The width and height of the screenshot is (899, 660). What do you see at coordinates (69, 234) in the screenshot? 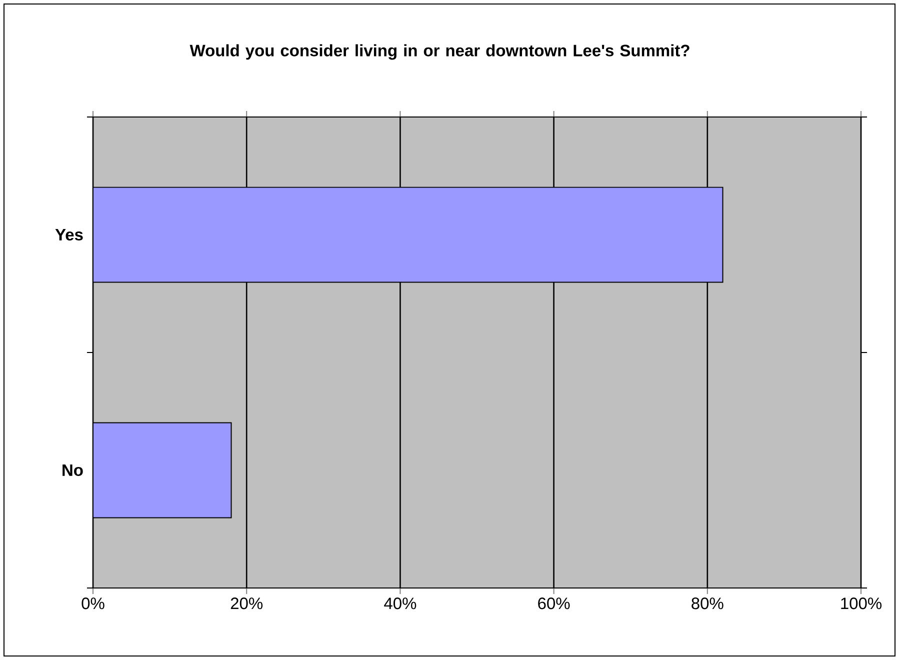
I see `y-tick-label: Yes` at bounding box center [69, 234].